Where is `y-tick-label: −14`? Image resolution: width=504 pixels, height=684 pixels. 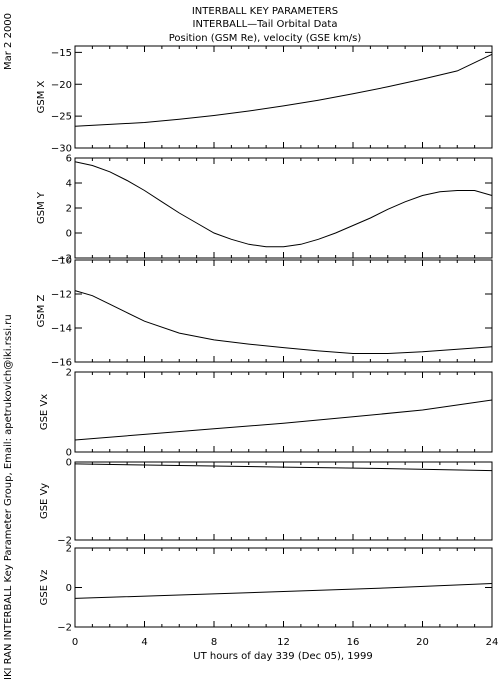 y-tick-label: −14 is located at coordinates (61, 329).